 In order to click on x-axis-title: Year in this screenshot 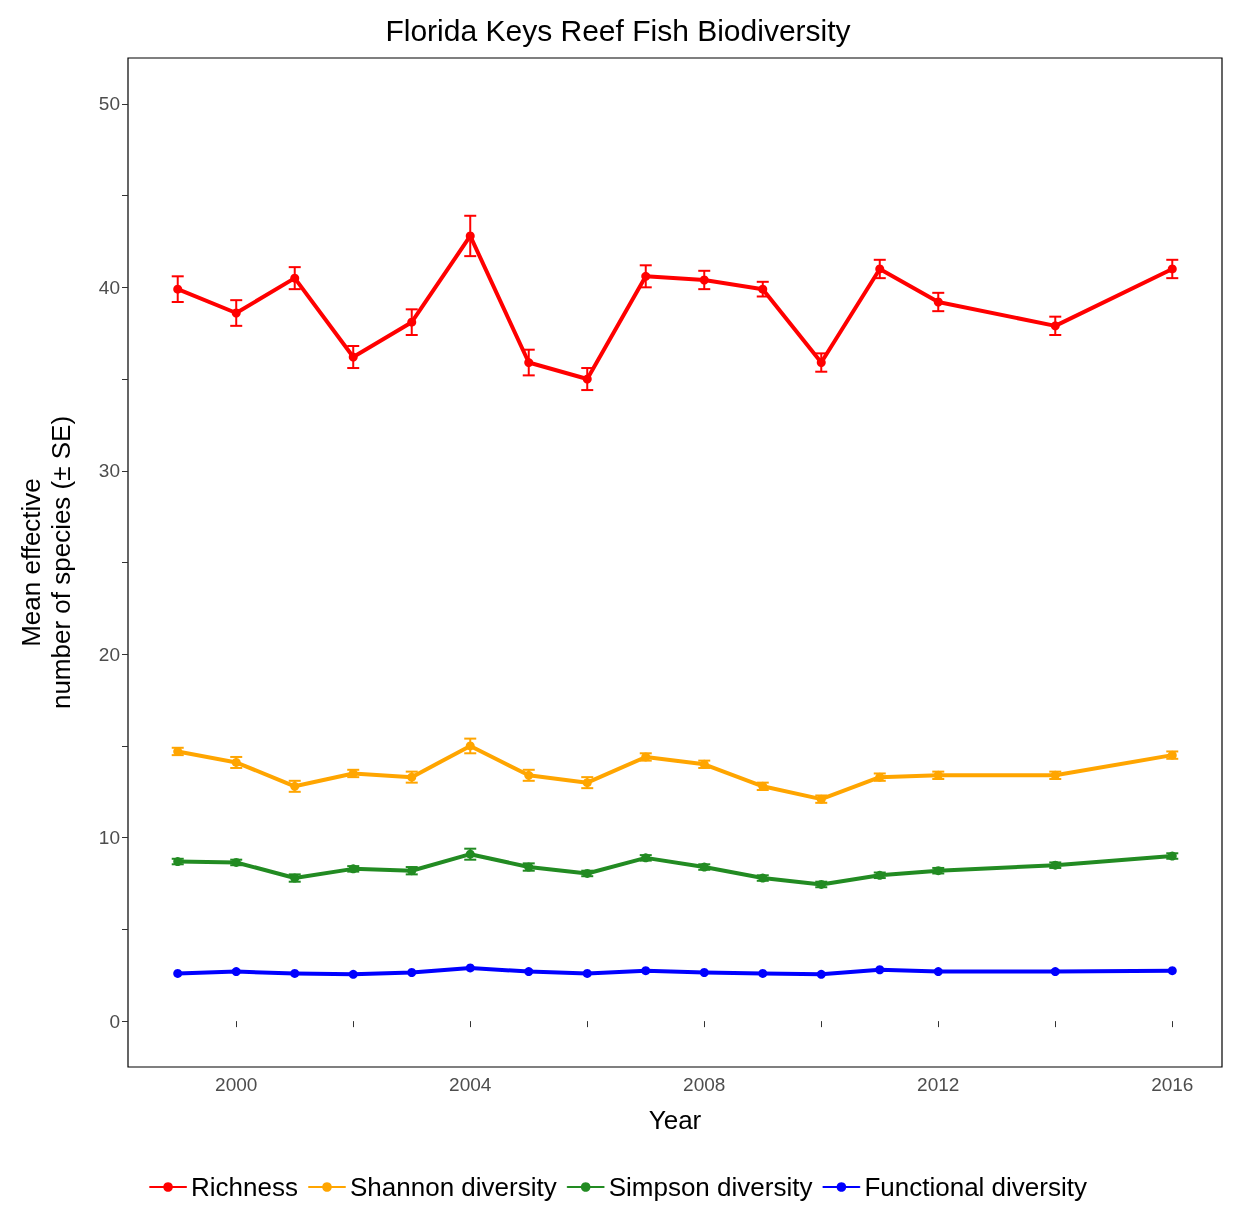, I will do `click(675, 1120)`.